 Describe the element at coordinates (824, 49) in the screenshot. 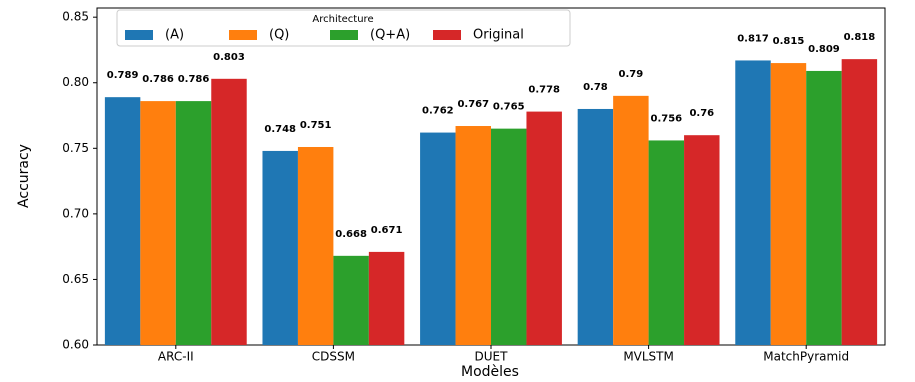

I see `value-label: 0.809` at that location.